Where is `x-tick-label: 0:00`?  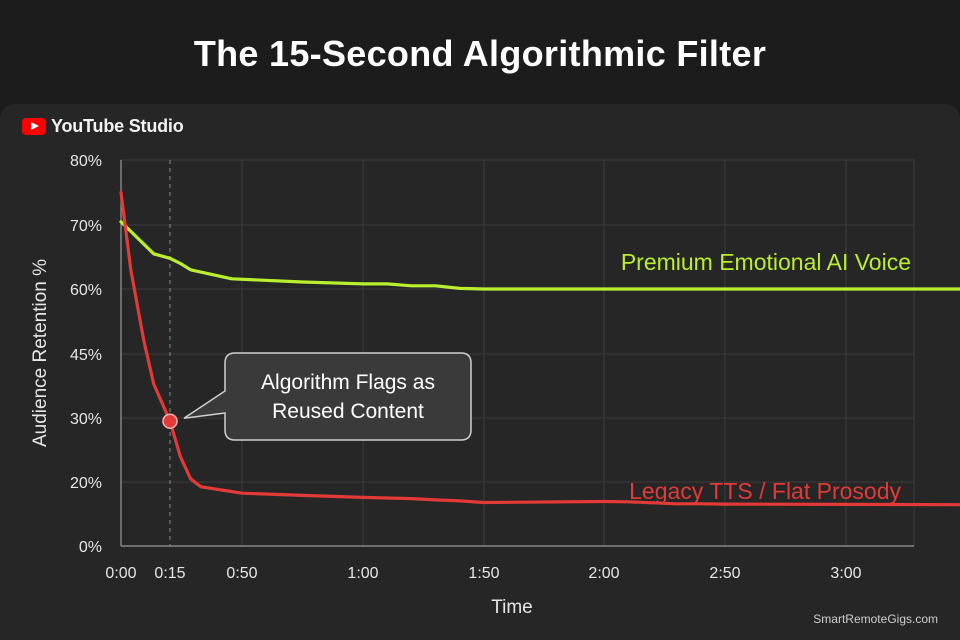
x-tick-label: 0:00 is located at coordinates (120, 573).